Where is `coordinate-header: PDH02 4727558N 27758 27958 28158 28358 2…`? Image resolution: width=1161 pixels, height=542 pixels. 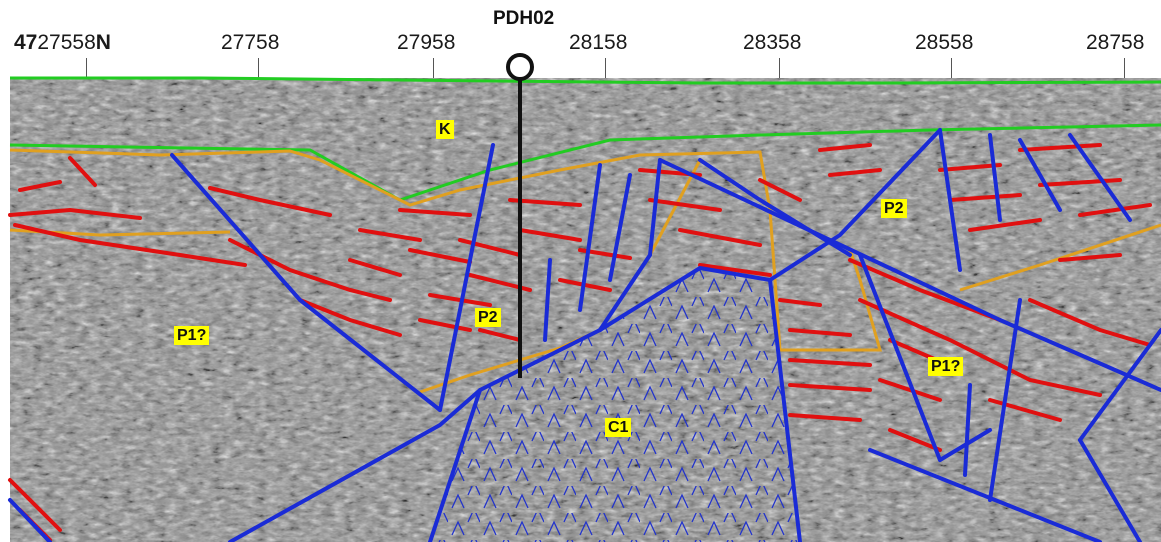 coordinate-header: PDH02 4727558N 27758 27958 28158 28358 2… is located at coordinates (580, 39).